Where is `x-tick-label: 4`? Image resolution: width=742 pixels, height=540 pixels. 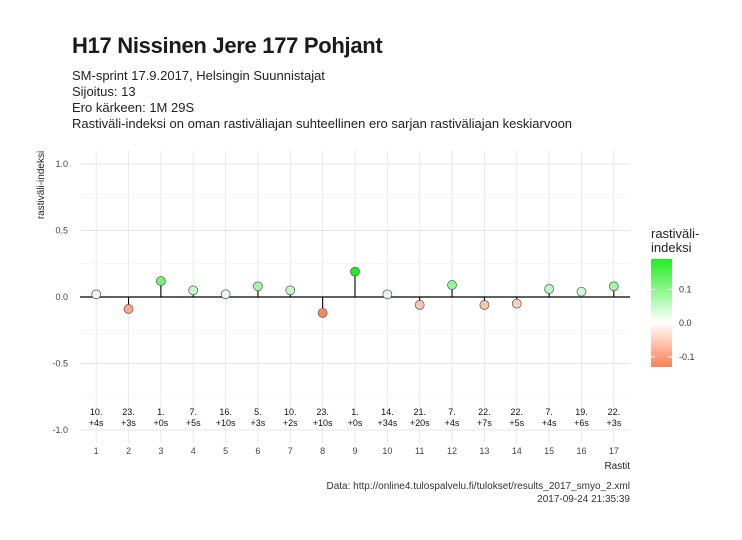 x-tick-label: 4 is located at coordinates (193, 451).